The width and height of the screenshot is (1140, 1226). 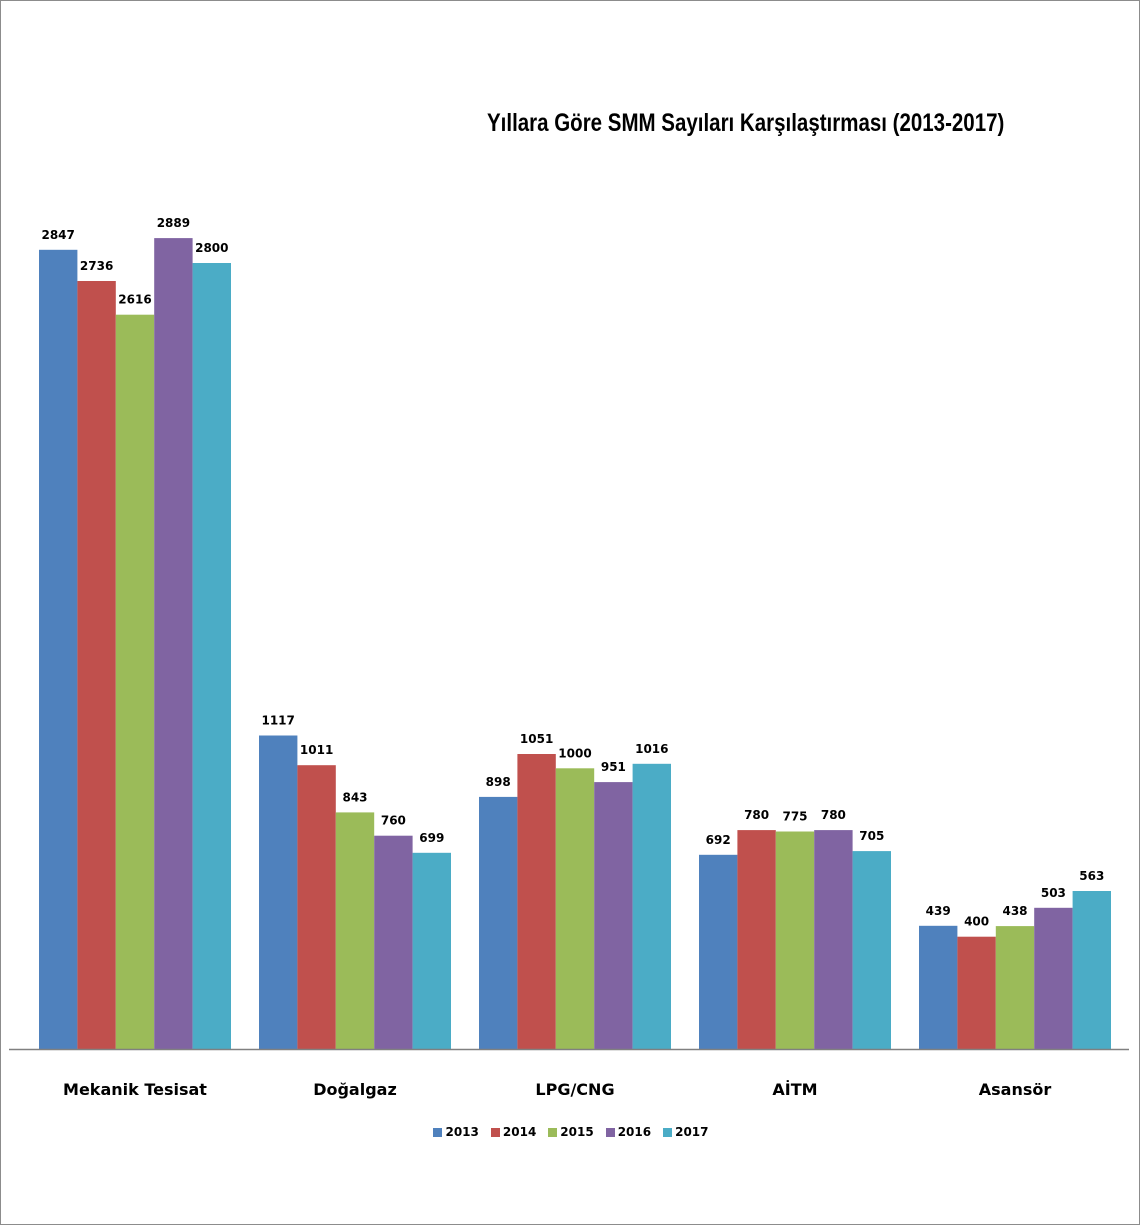 What do you see at coordinates (613, 767) in the screenshot?
I see `value-label: 951` at bounding box center [613, 767].